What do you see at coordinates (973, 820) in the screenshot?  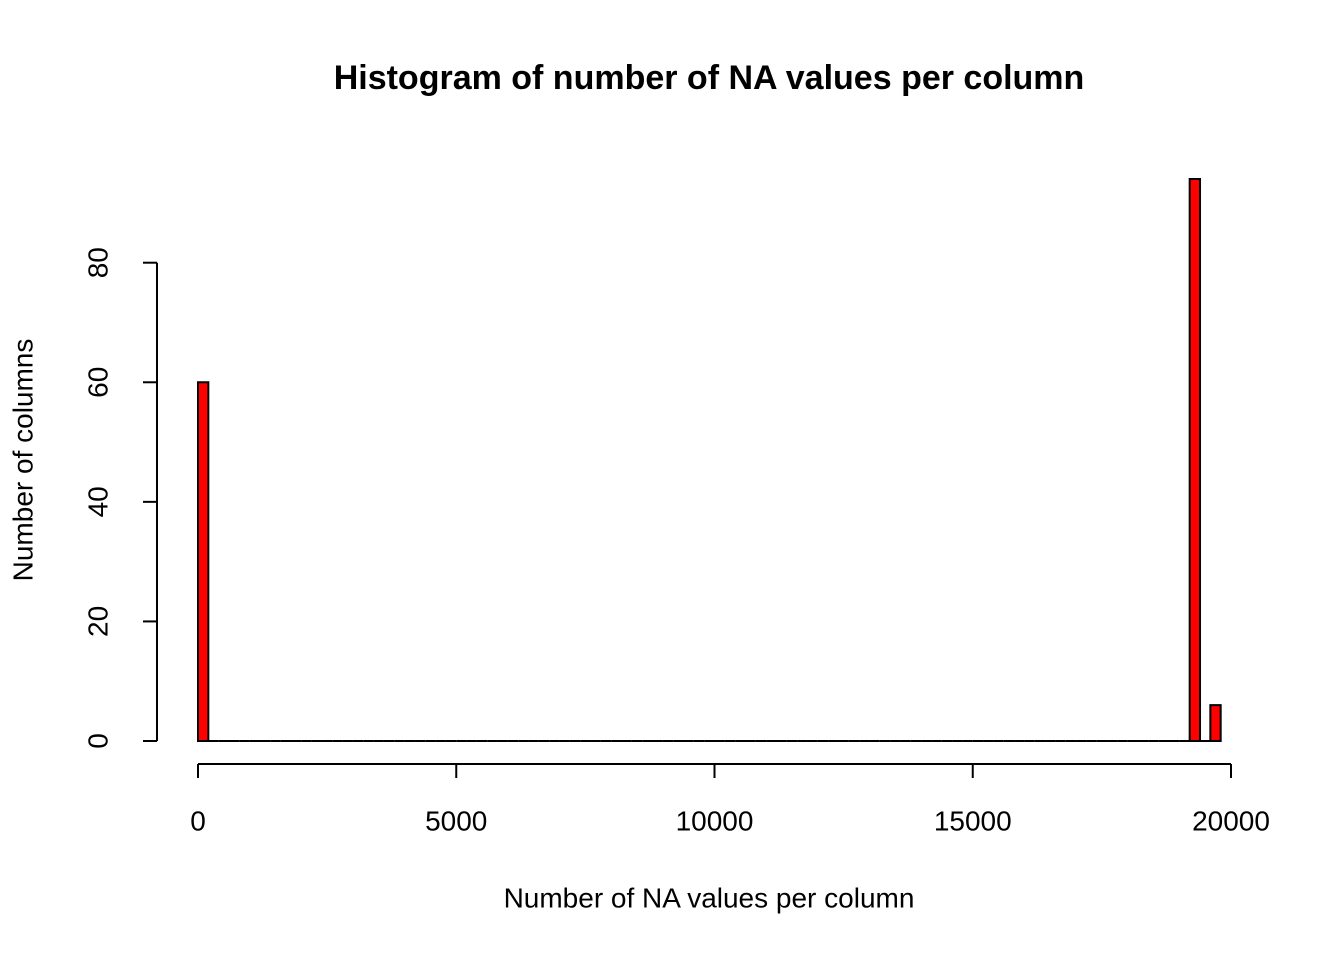 I see `x-tick-label: 15000` at bounding box center [973, 820].